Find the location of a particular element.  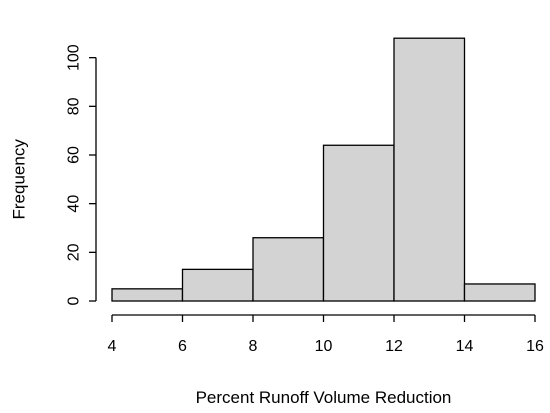

y-tick-label: 20 is located at coordinates (74, 252).